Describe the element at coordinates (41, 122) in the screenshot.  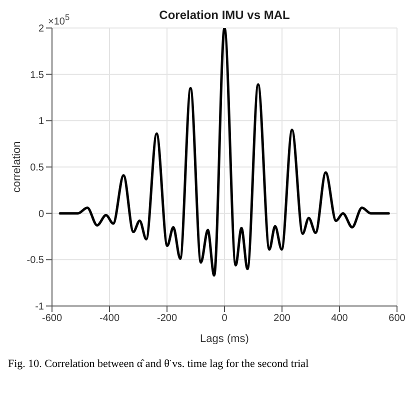
I see `y-tick-label: 1` at that location.